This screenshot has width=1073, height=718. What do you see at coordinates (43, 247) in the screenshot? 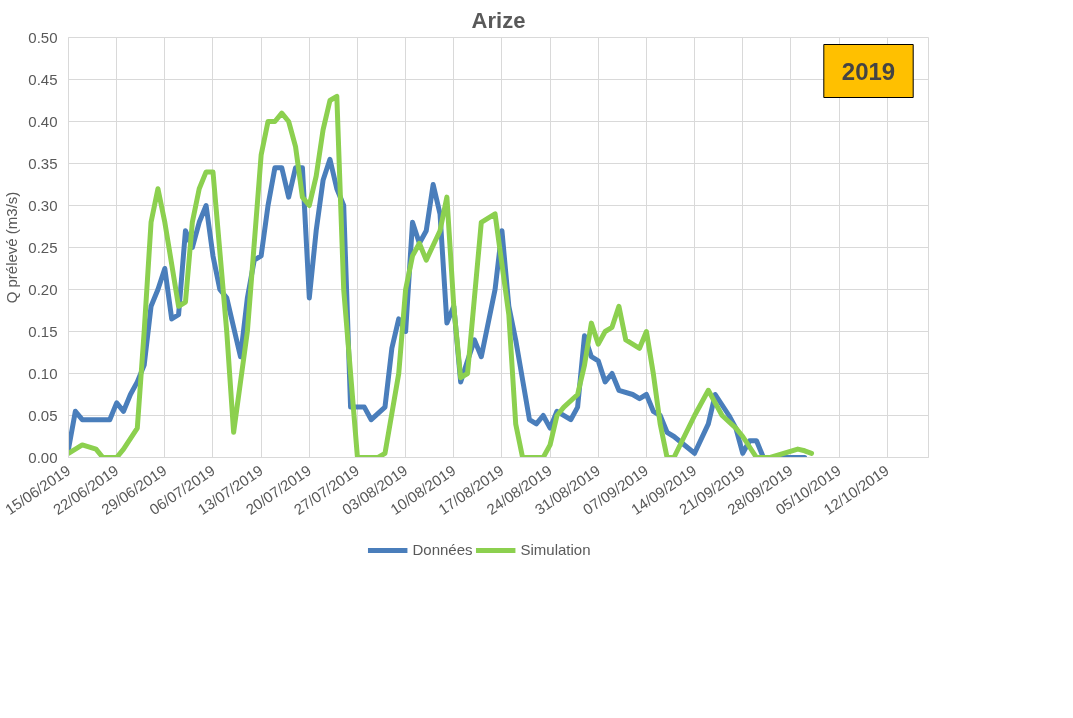
I see `y-tick-label: 0.25` at bounding box center [43, 247].